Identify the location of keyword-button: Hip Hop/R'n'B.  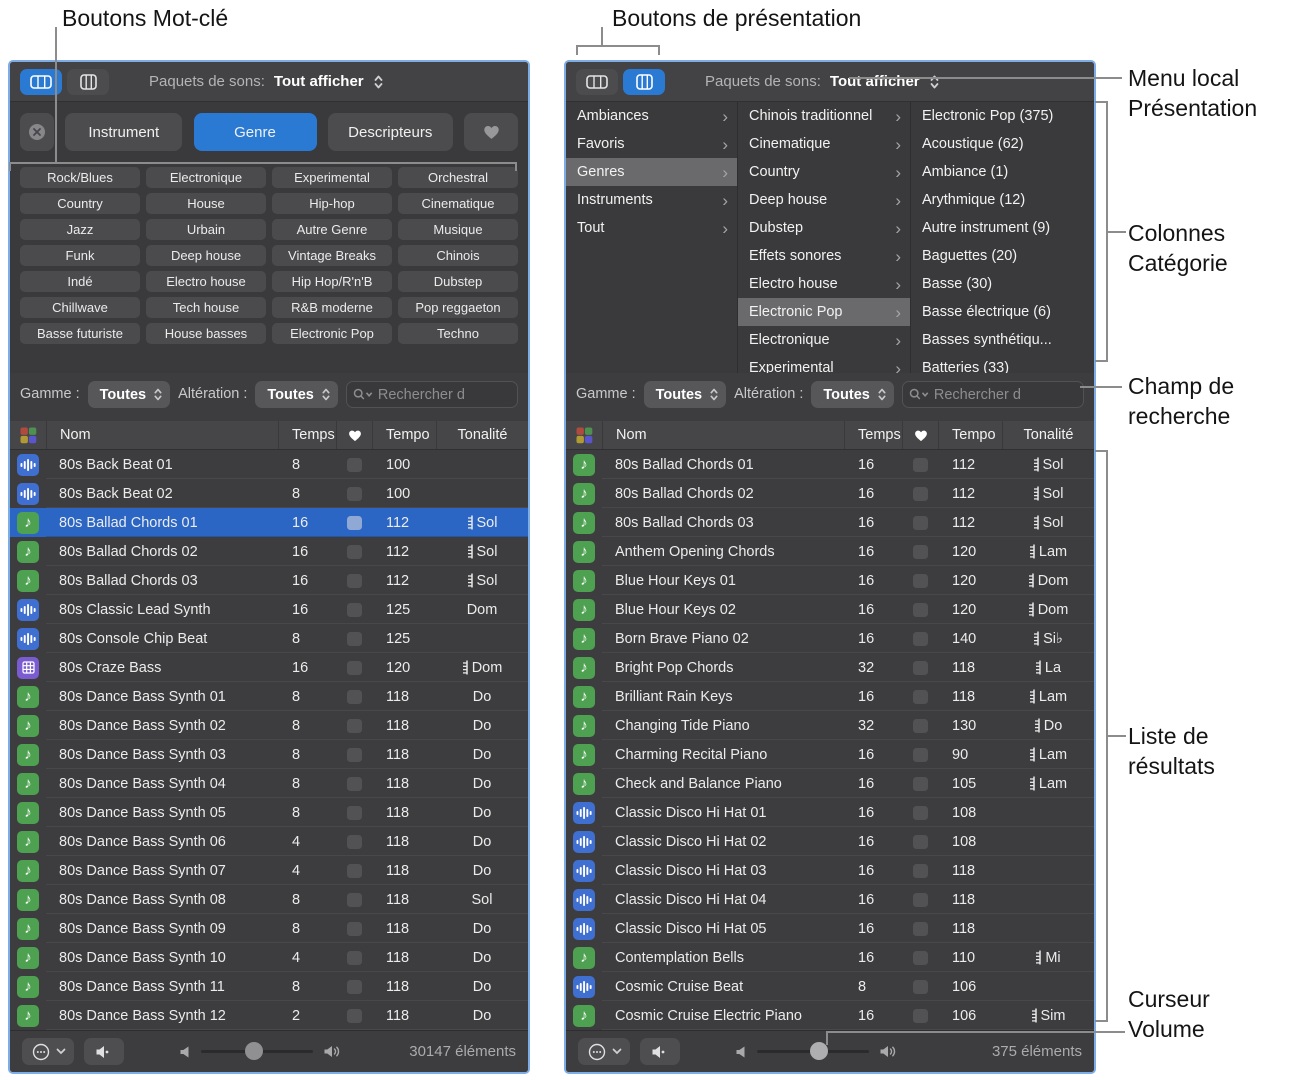
(332, 281).